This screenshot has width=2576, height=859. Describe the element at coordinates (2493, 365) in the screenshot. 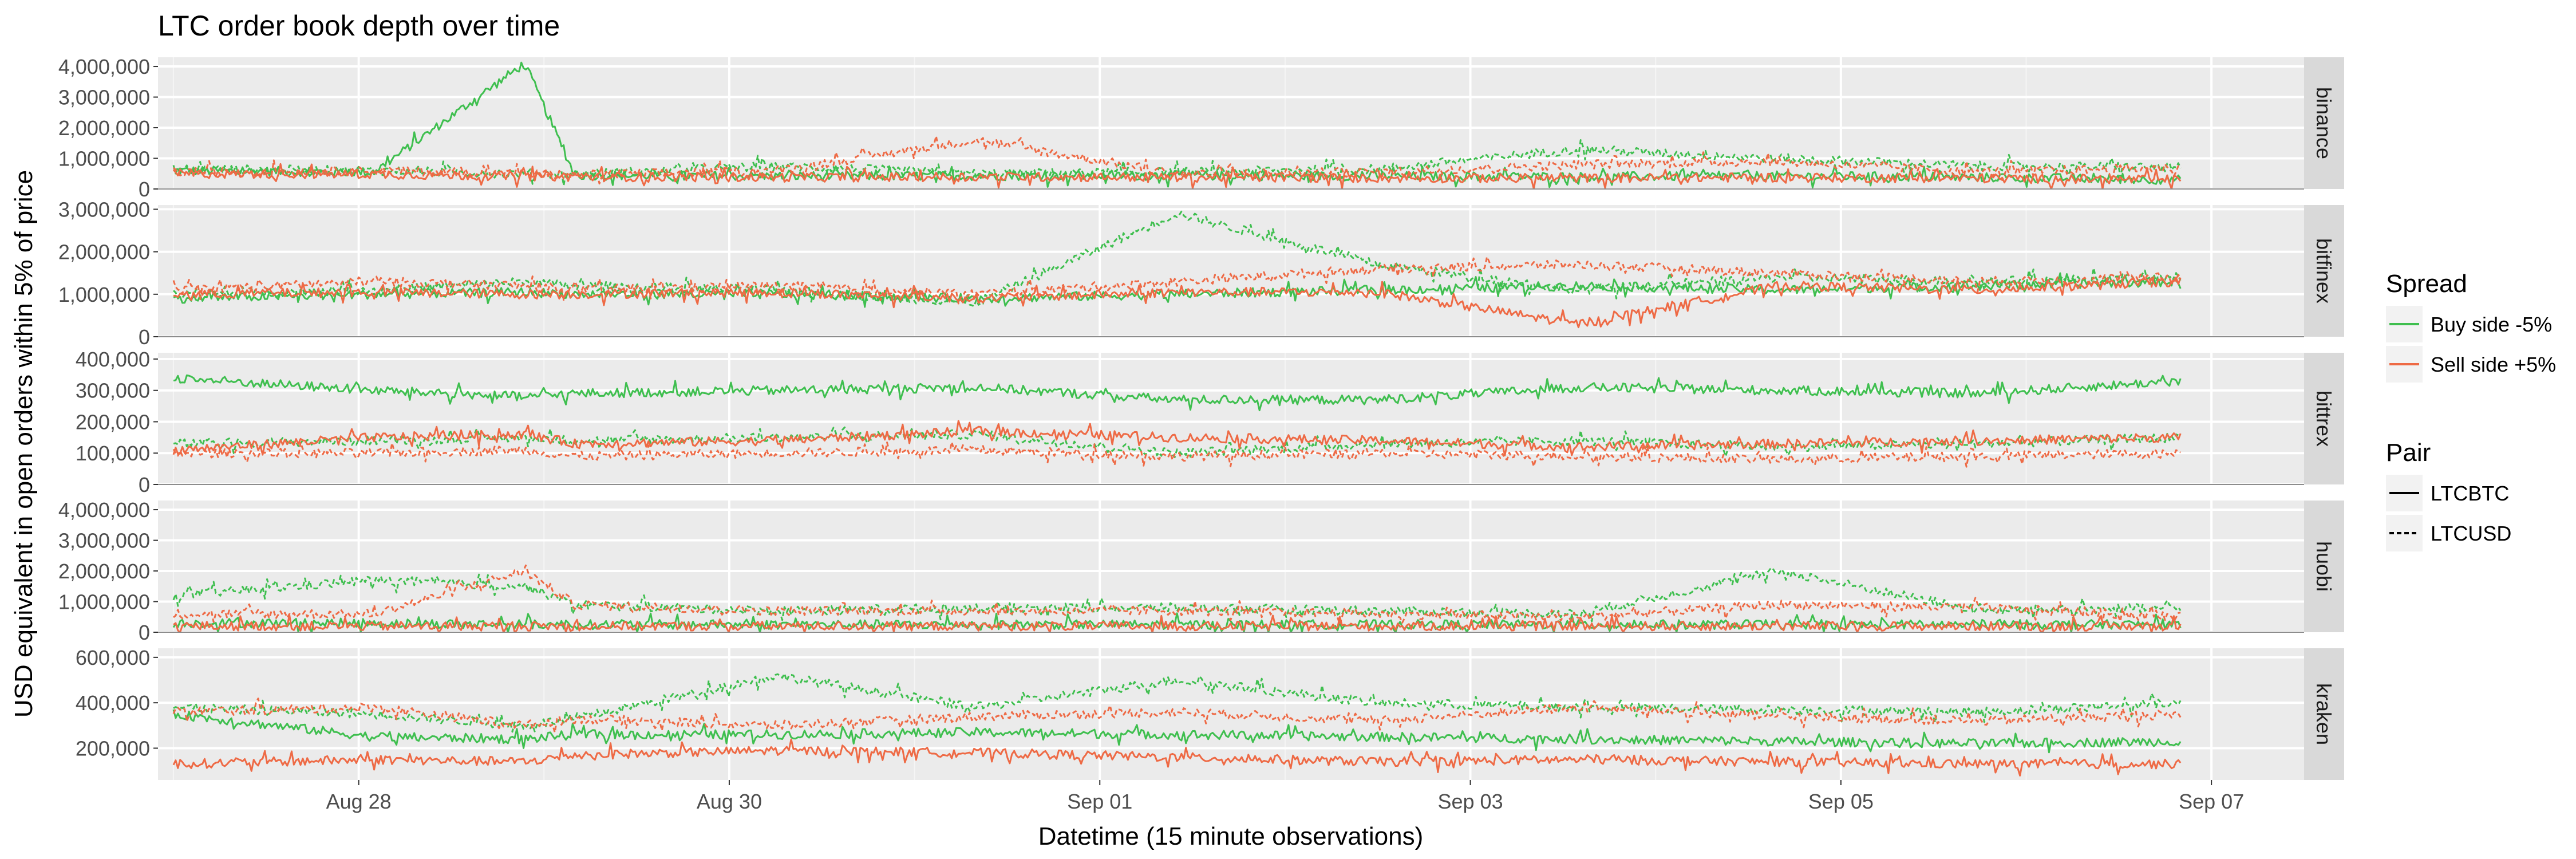

I see `legend-entry-label: Sell side +5%` at that location.